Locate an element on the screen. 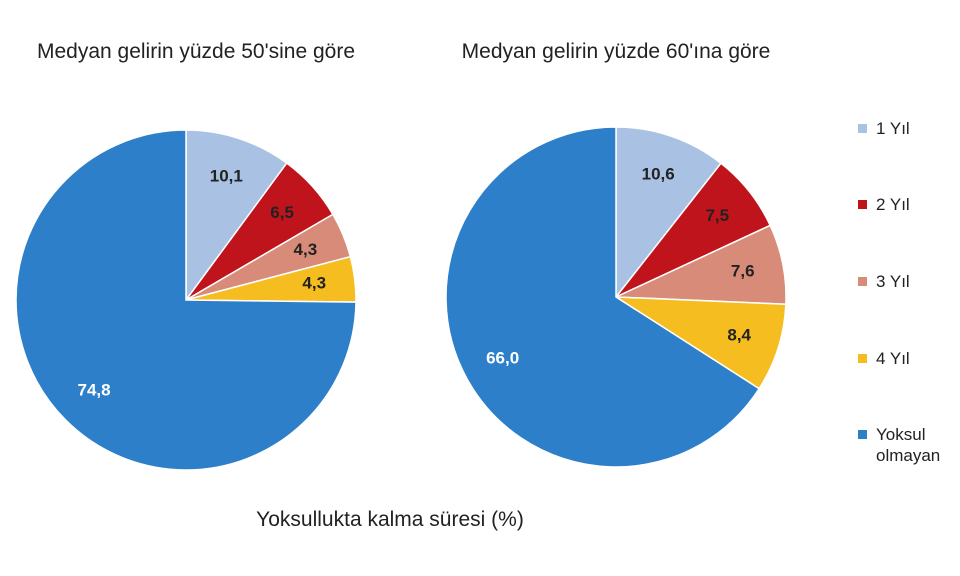 The height and width of the screenshot is (576, 960). data-label: 7,6 is located at coordinates (743, 270).